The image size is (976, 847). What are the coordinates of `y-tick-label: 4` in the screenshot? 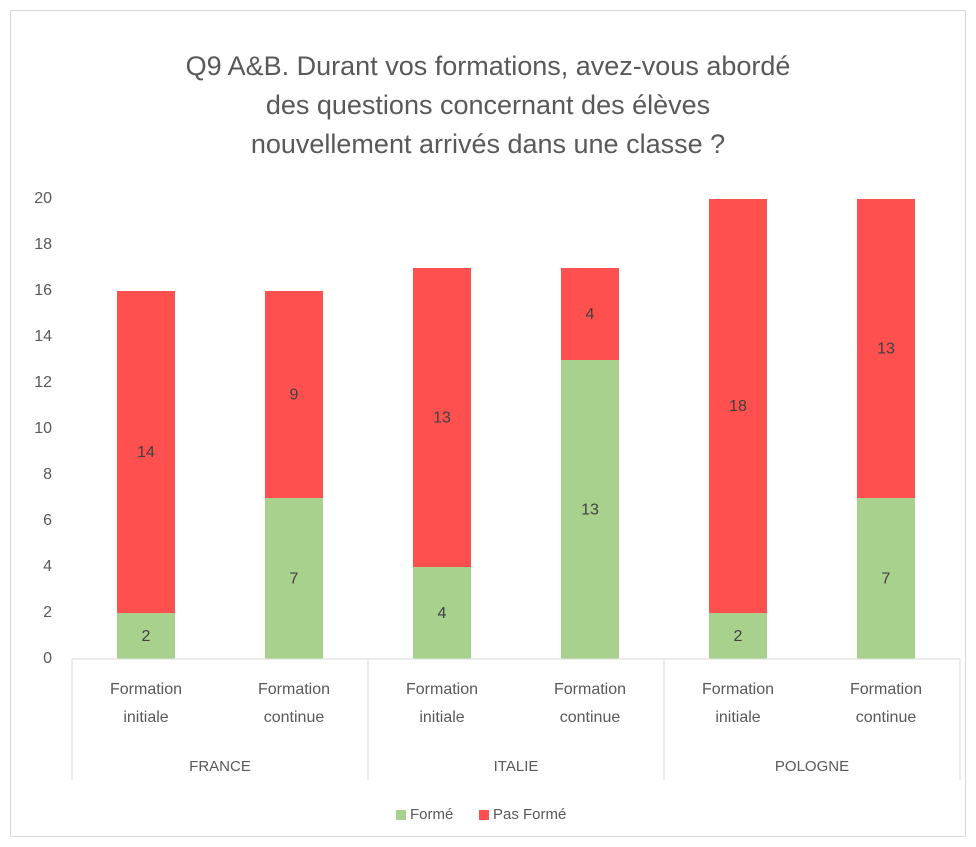 It's located at (47, 566).